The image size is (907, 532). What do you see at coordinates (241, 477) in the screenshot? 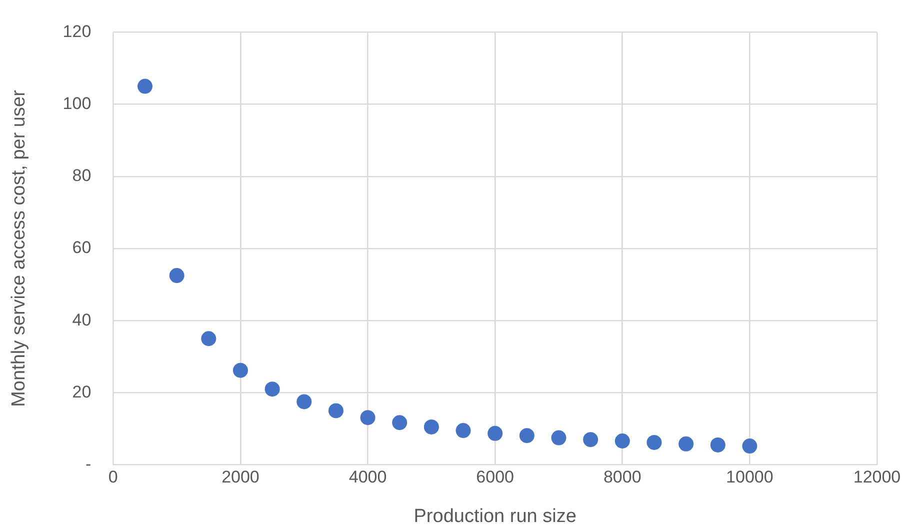
I see `x-tick-label: 2000` at bounding box center [241, 477].